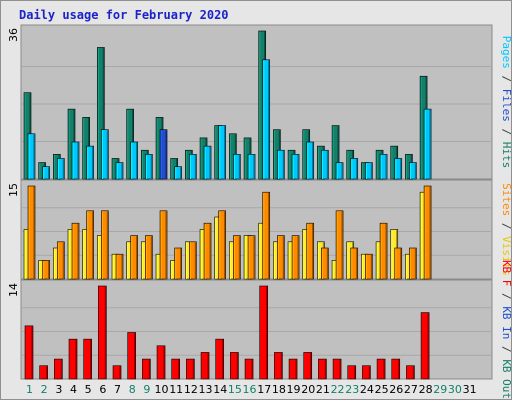  What do you see at coordinates (220, 389) in the screenshot?
I see `x-tick-label: 14` at bounding box center [220, 389].